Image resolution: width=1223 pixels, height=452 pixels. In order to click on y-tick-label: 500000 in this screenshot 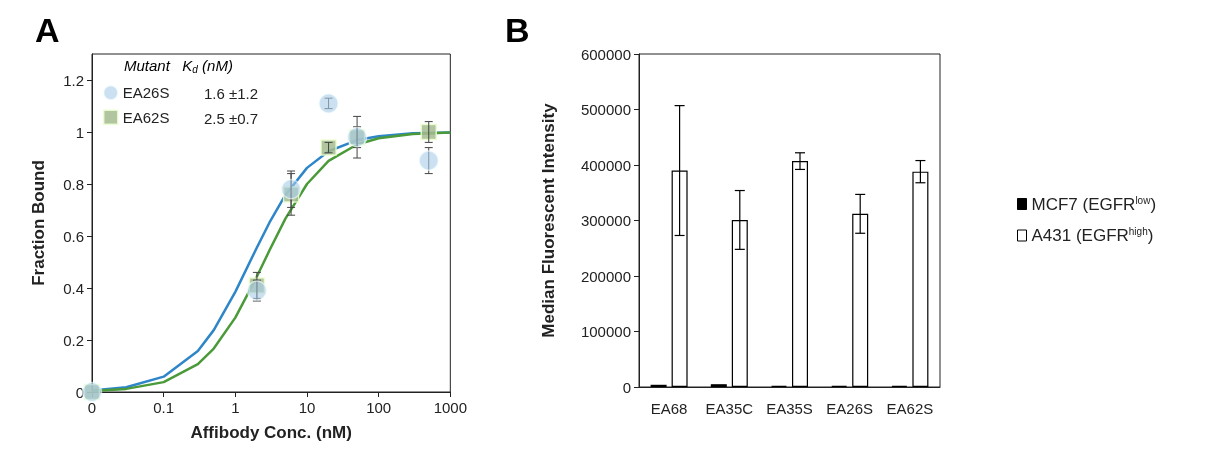, I will do `click(605, 109)`.